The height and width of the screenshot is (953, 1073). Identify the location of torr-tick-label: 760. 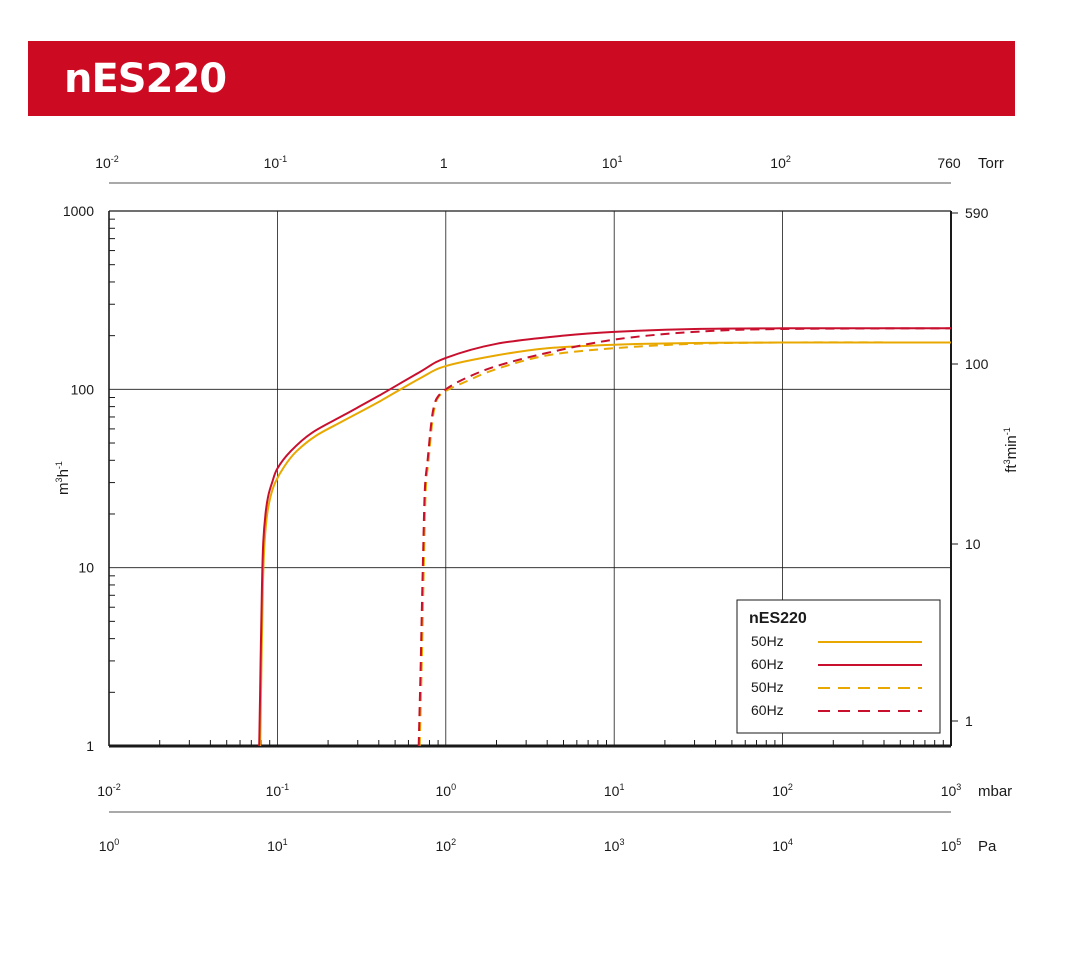
(949, 163).